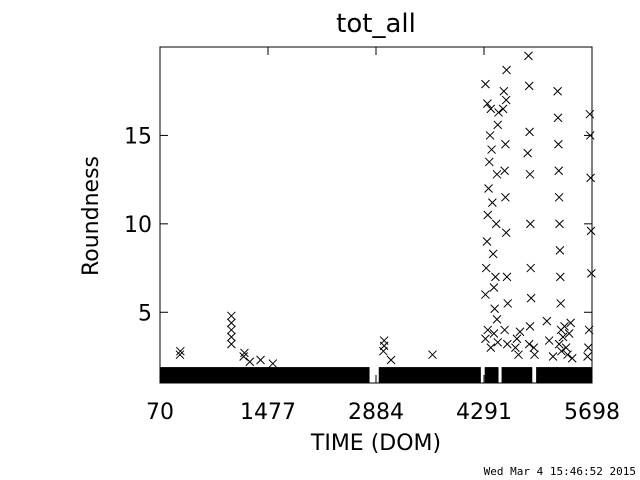  What do you see at coordinates (376, 412) in the screenshot?
I see `x-tick-label: 2884` at bounding box center [376, 412].